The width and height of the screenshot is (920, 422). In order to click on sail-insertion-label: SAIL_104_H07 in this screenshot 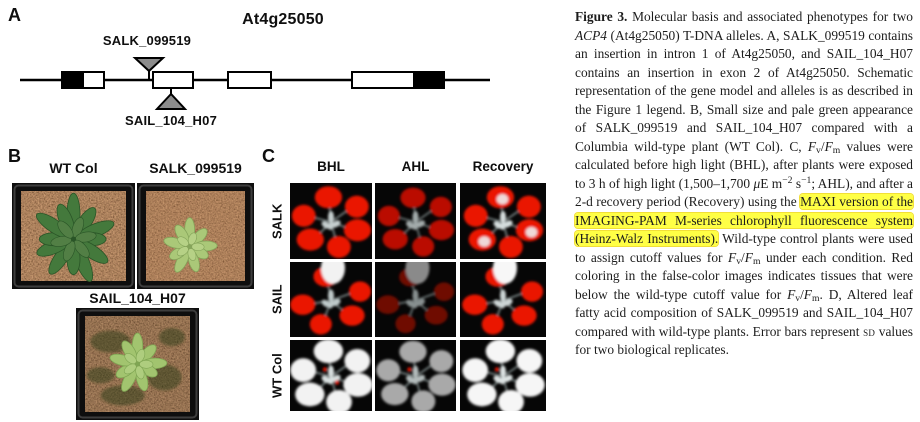, I will do `click(170, 120)`.